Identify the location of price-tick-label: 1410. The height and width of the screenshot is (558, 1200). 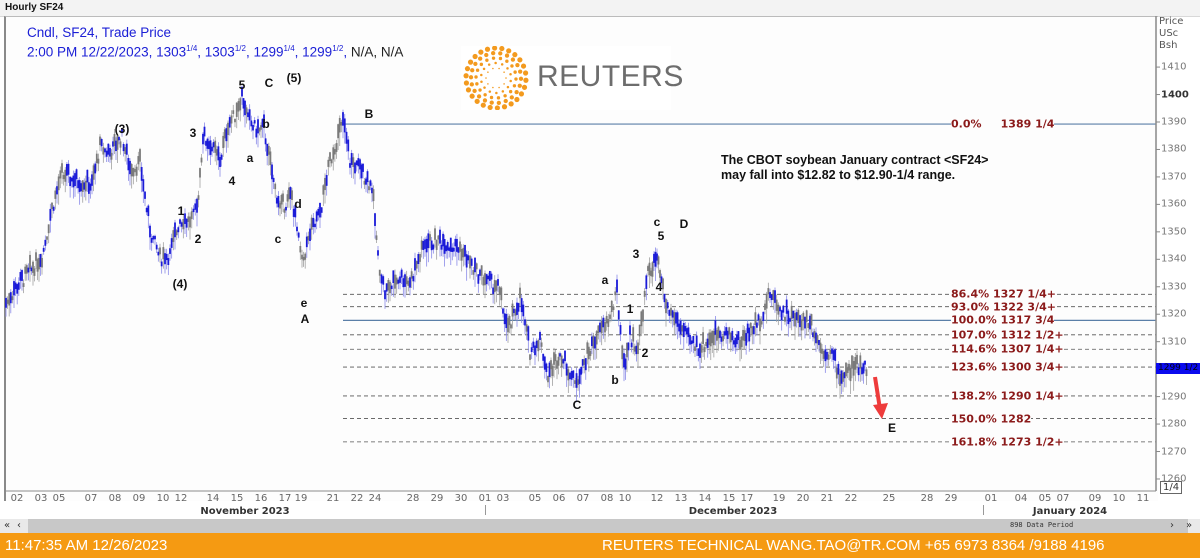
(1174, 67).